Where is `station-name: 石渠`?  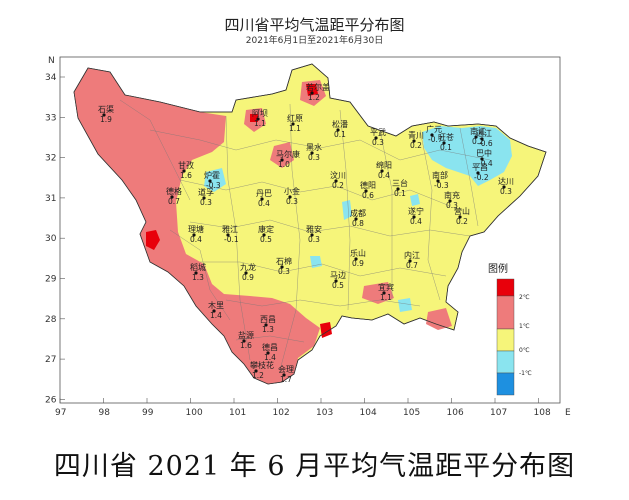 station-name: 石渠 is located at coordinates (106, 109).